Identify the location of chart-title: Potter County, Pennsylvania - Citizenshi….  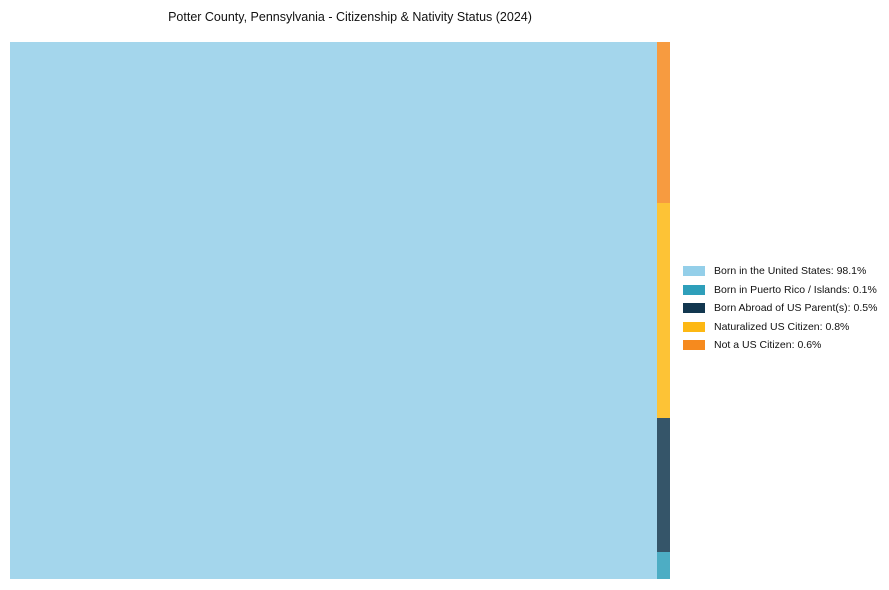
(350, 17).